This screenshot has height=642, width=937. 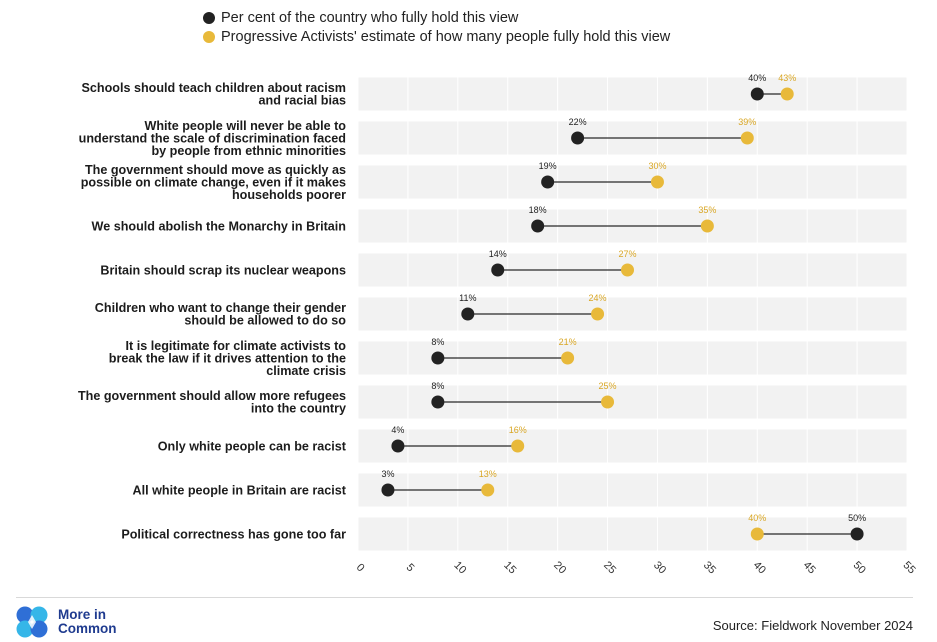 What do you see at coordinates (598, 298) in the screenshot?
I see `estimate-value-label: 24%` at bounding box center [598, 298].